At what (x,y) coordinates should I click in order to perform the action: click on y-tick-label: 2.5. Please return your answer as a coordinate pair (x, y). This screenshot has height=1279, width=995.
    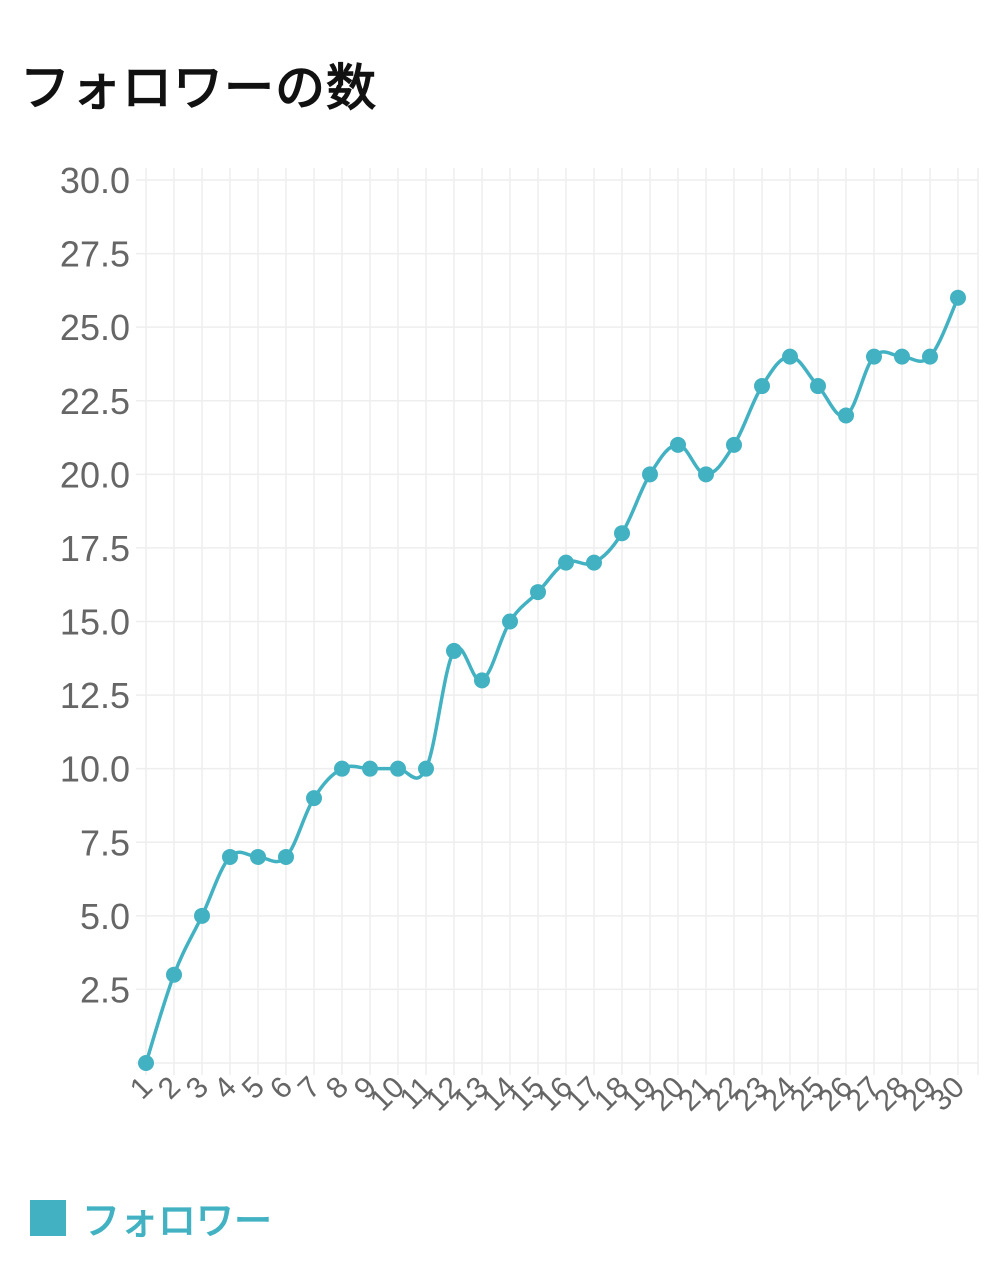
    Looking at the image, I should click on (105, 989).